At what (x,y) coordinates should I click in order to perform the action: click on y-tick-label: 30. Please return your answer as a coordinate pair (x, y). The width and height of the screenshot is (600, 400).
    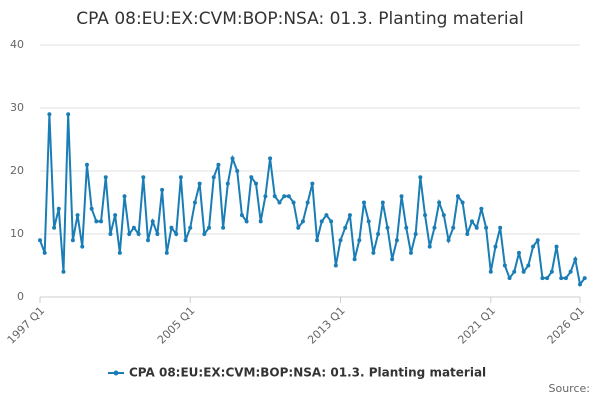
    Looking at the image, I should click on (17, 107).